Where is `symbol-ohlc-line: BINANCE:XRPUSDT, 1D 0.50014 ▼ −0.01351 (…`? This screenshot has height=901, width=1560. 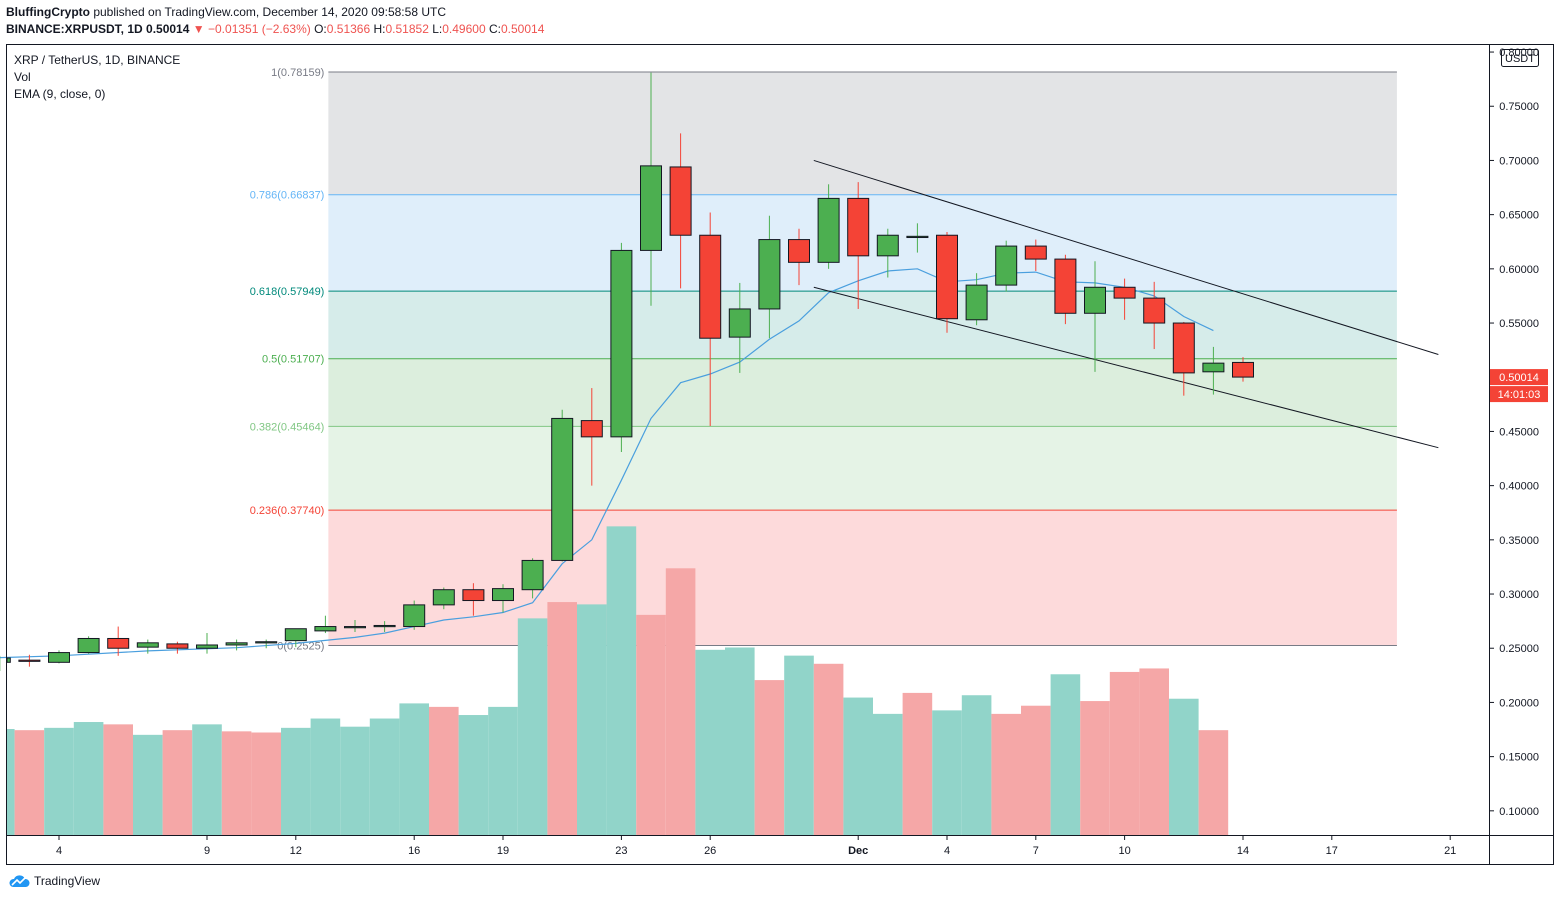
symbol-ohlc-line: BINANCE:XRPUSDT, 1D 0.50014 ▼ −0.01351 (… is located at coordinates (275, 29).